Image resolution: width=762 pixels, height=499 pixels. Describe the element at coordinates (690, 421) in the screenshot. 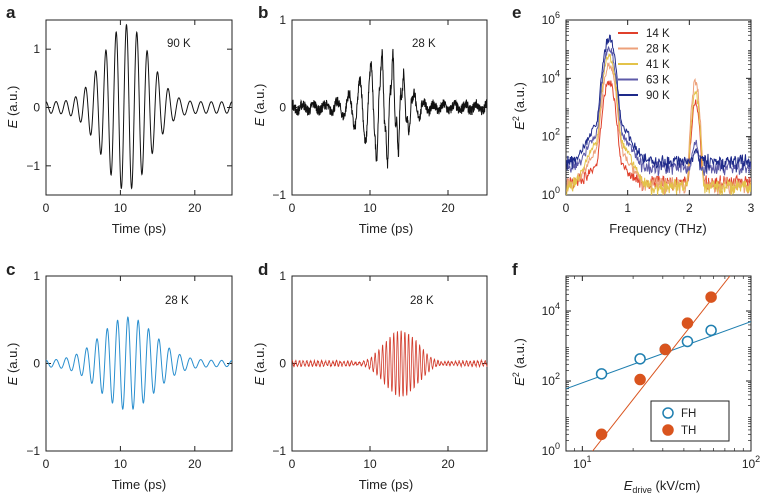

I see `legend-box` at that location.